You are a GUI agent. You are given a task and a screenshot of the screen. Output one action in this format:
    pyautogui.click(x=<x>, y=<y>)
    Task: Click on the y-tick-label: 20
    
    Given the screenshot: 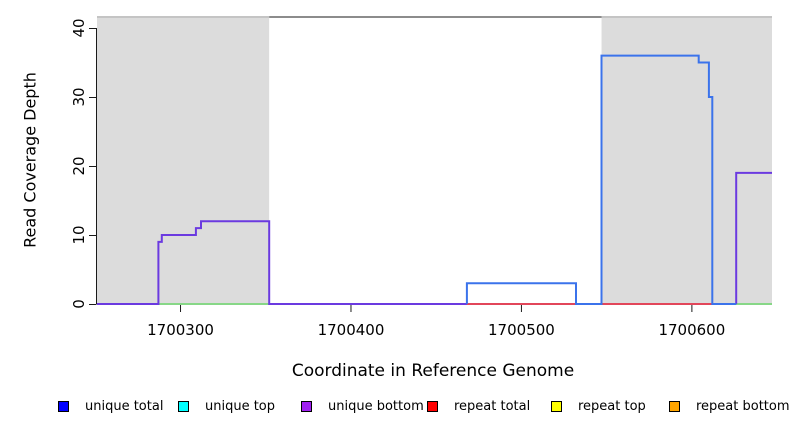 What is the action you would take?
    pyautogui.click(x=79, y=166)
    